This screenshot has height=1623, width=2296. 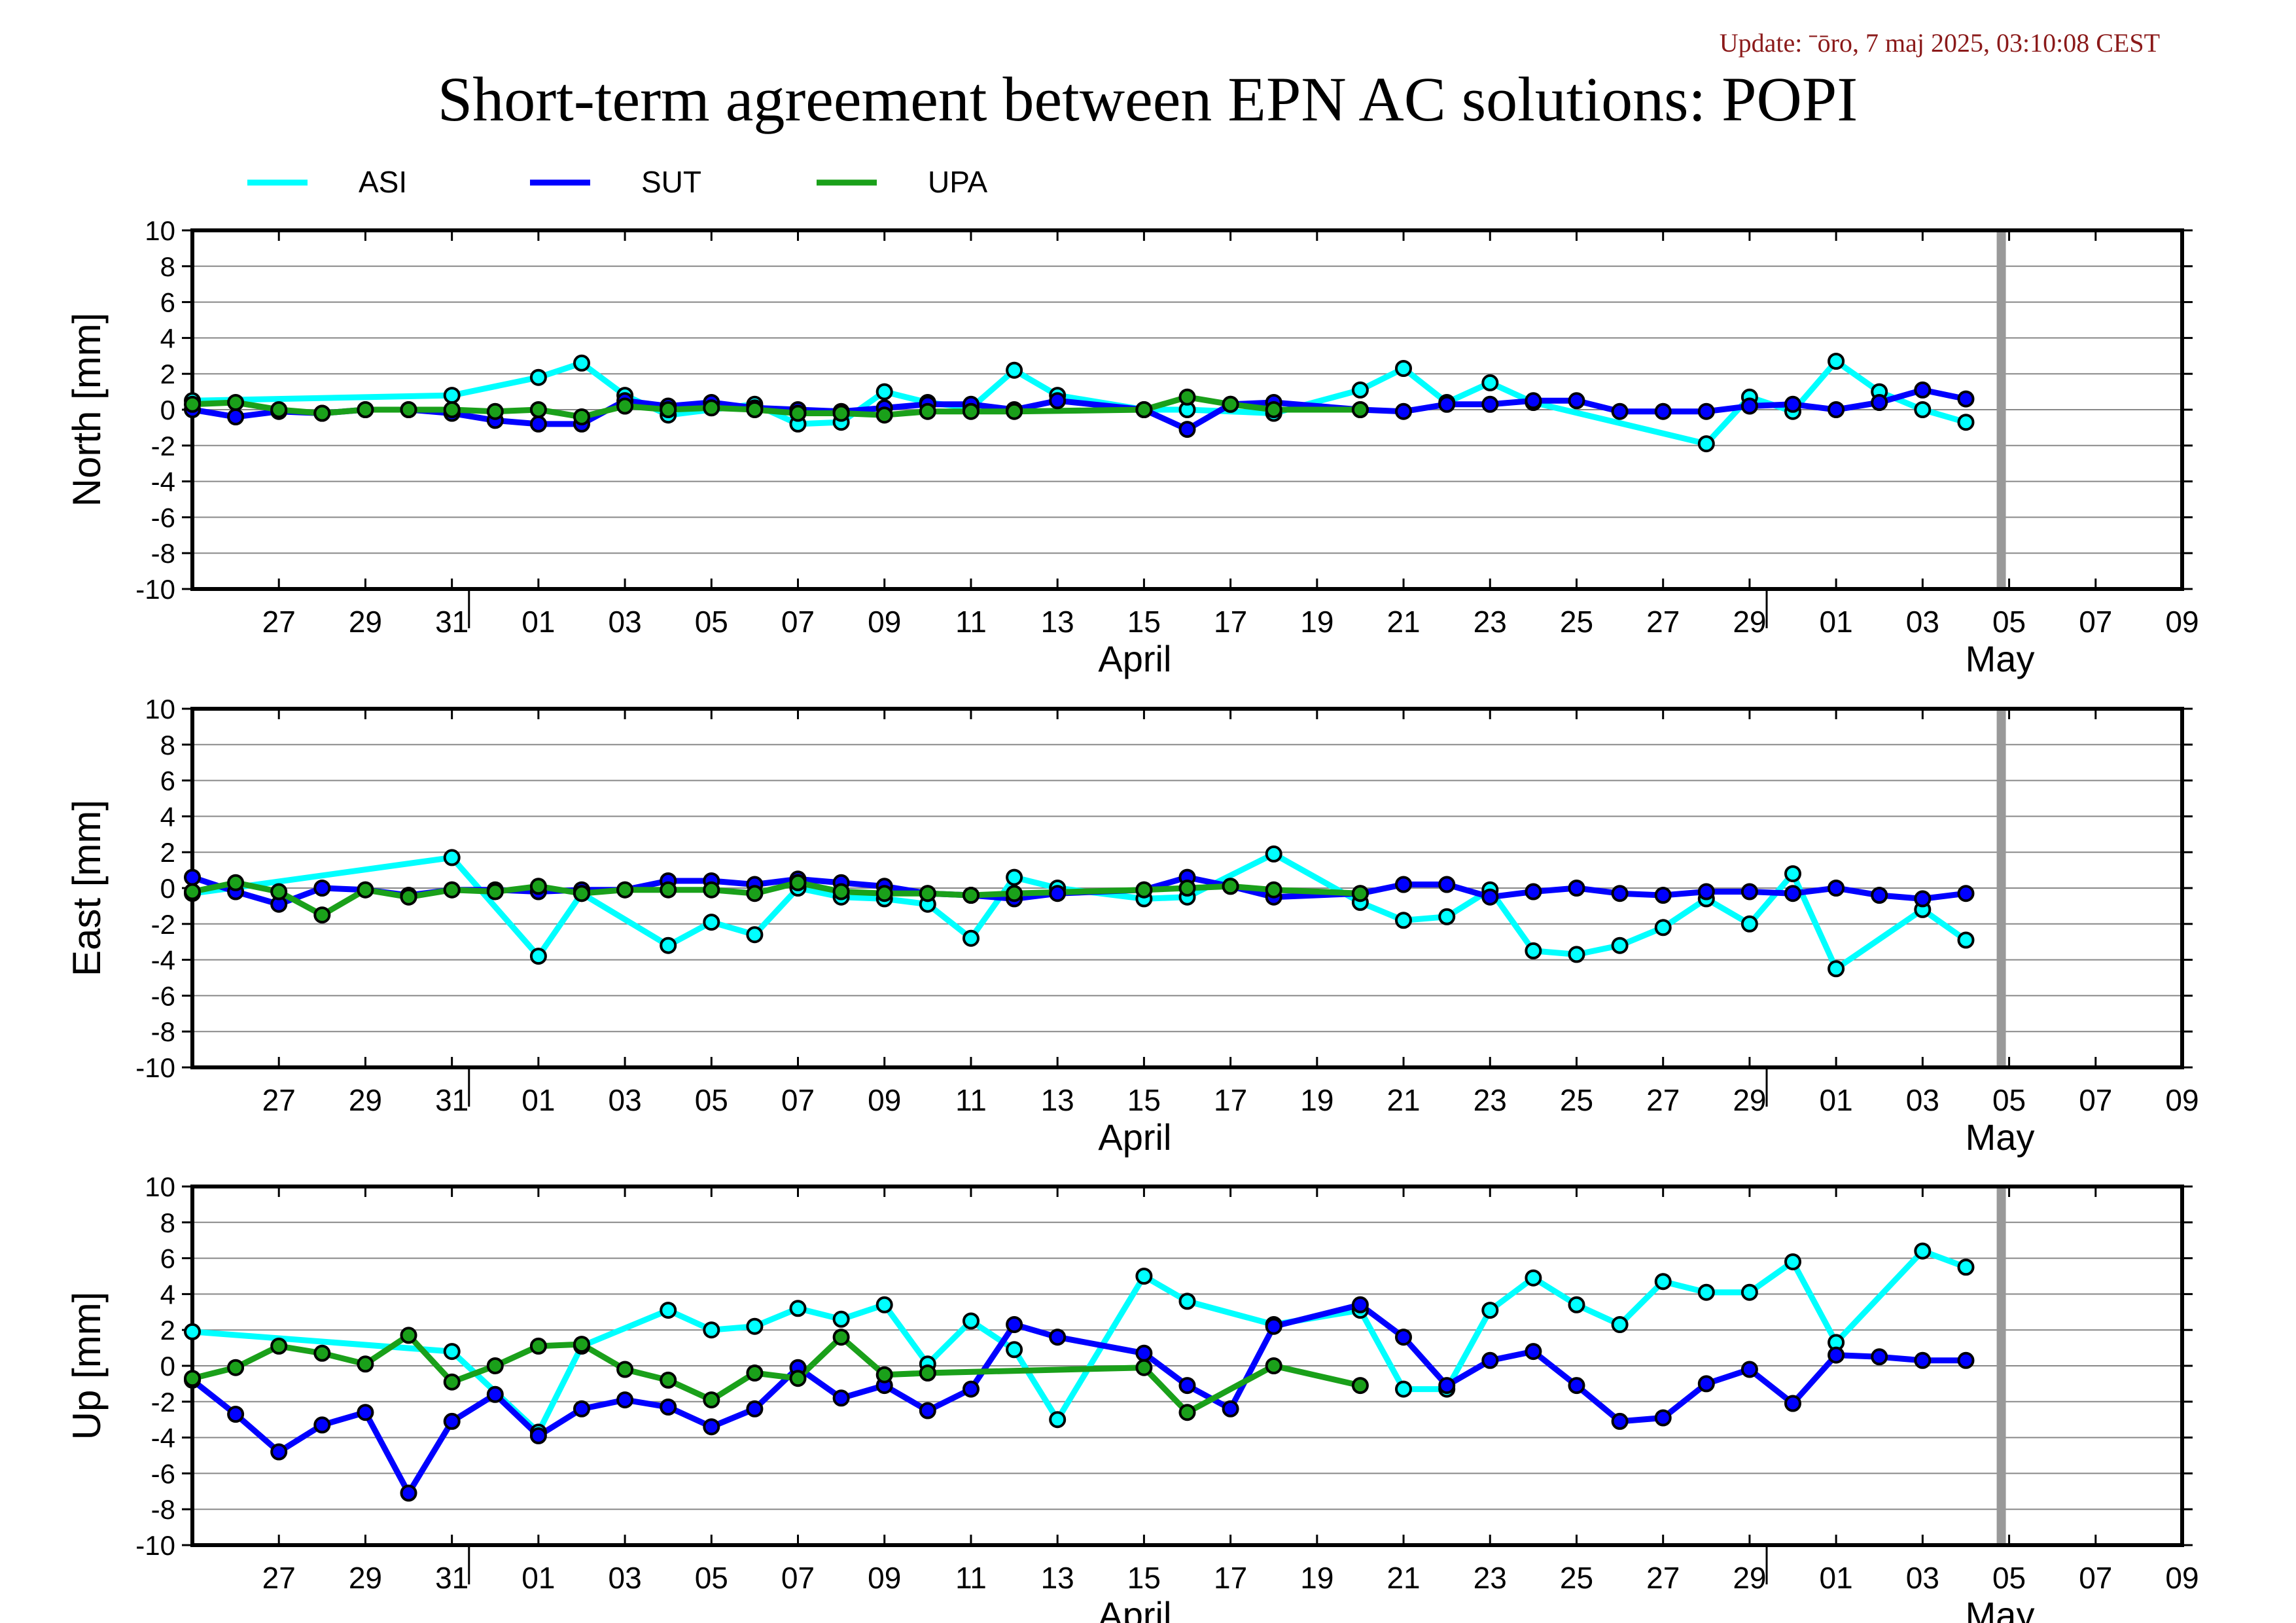 I want to click on current-day-bar, so click(x=2001, y=888).